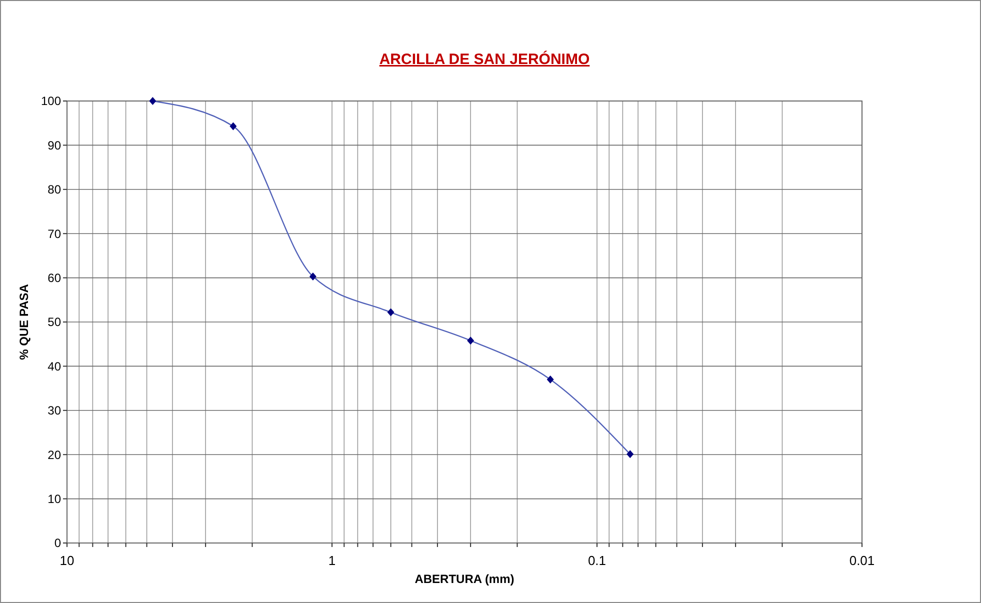 The height and width of the screenshot is (603, 981). What do you see at coordinates (464, 579) in the screenshot?
I see `x-axis-title: ABERTURA (mm)` at bounding box center [464, 579].